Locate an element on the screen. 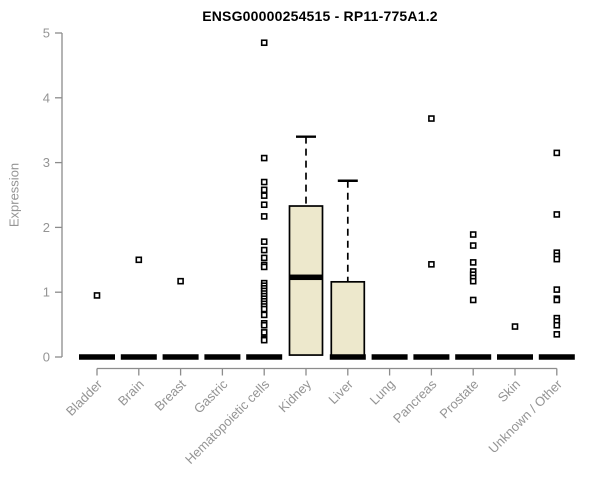 This screenshot has width=600, height=500. boxplot-kidney is located at coordinates (306, 245).